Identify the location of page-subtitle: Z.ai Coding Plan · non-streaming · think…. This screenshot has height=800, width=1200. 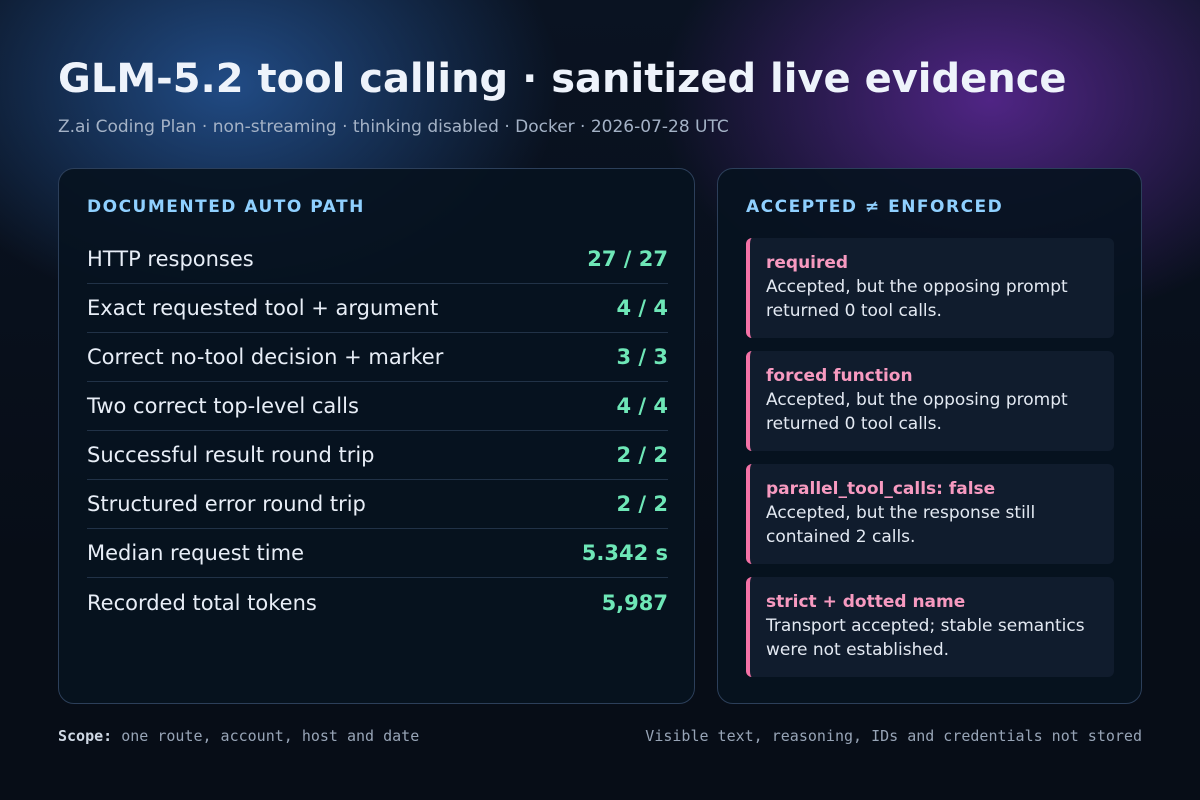
(393, 127).